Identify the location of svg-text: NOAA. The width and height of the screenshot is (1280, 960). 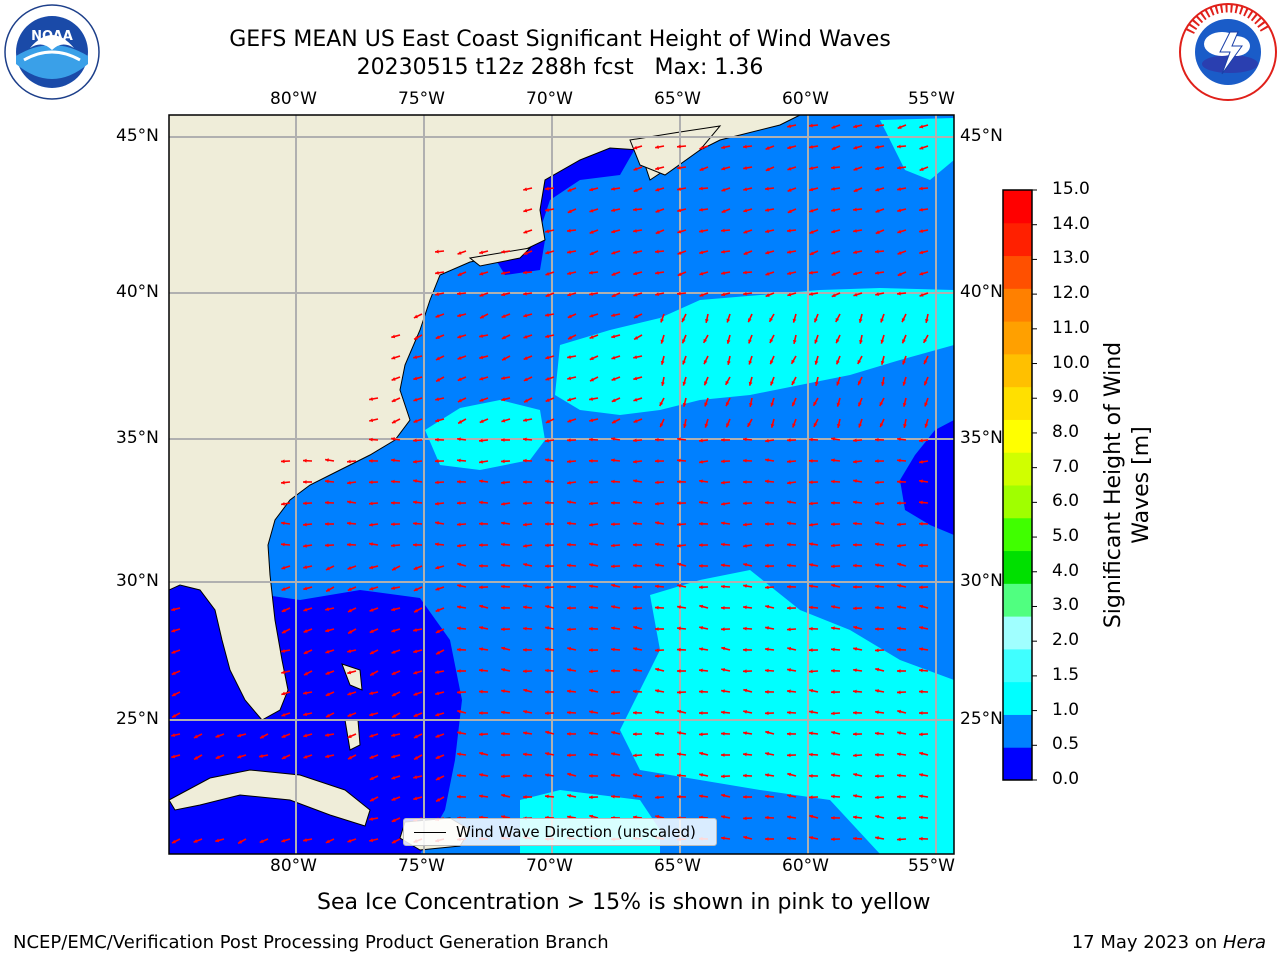
(52, 36).